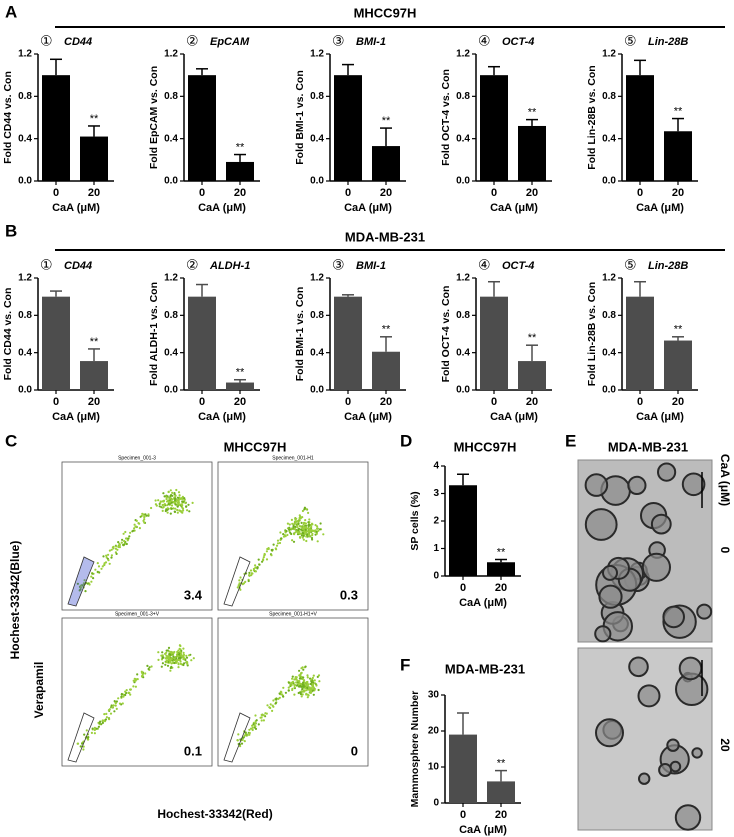 This screenshot has width=734, height=837. I want to click on y-tick-label: 0.4, so click(609, 138).